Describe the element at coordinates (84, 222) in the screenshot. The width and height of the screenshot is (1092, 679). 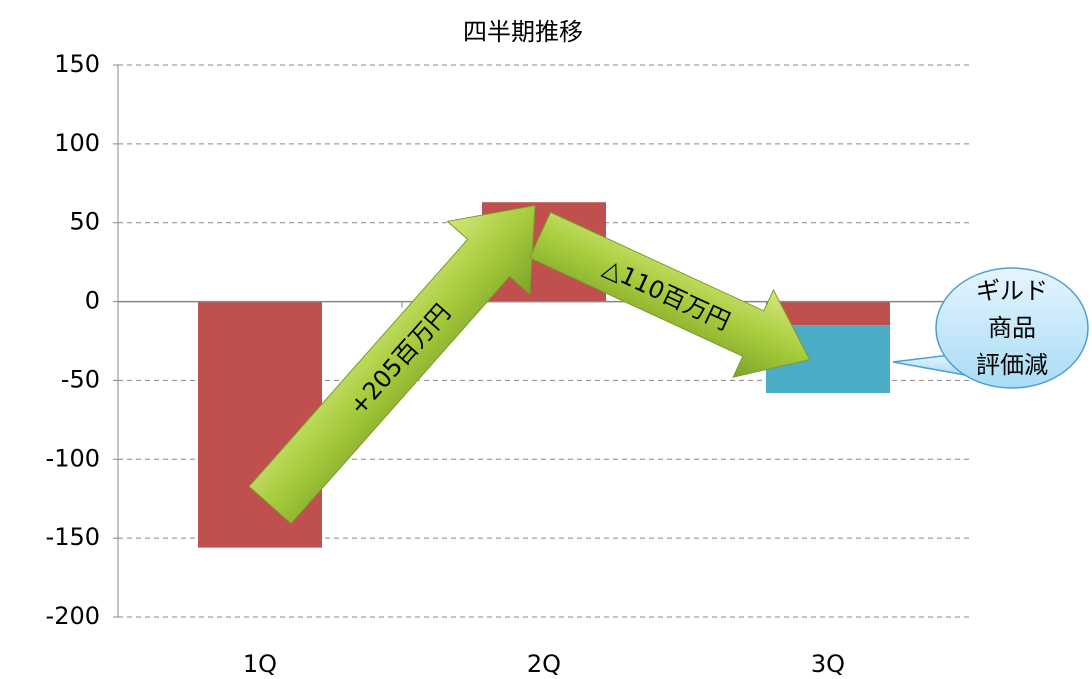
I see `y-tick-label: 50` at that location.